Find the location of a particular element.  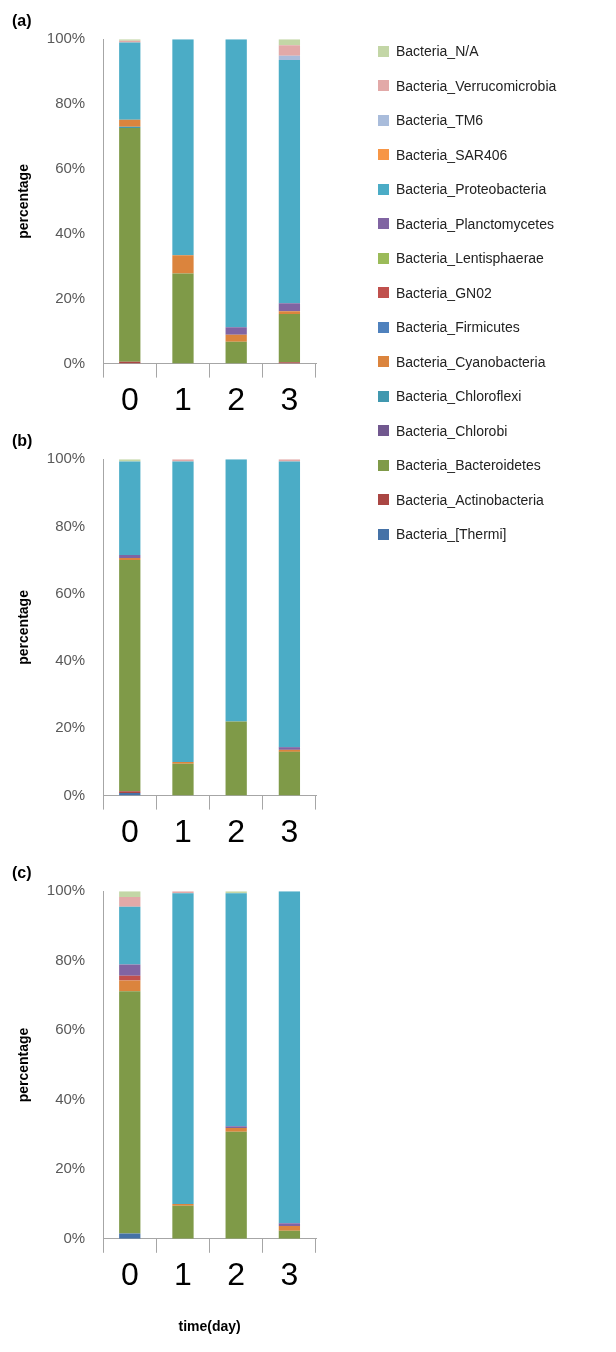

legend-label: Bacteria_Actinobacteria is located at coordinates (470, 499).